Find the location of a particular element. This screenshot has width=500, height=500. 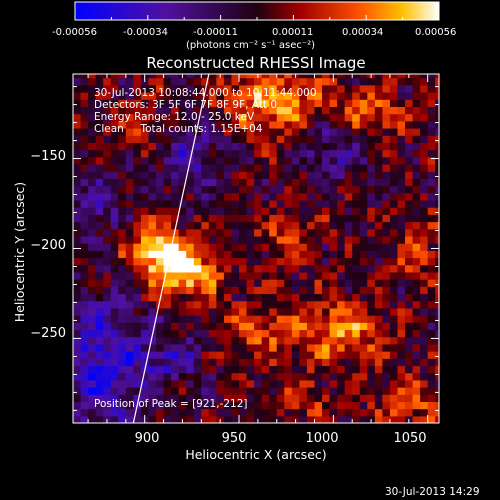

y-tick-label-neg250: −250 is located at coordinates (48, 333).